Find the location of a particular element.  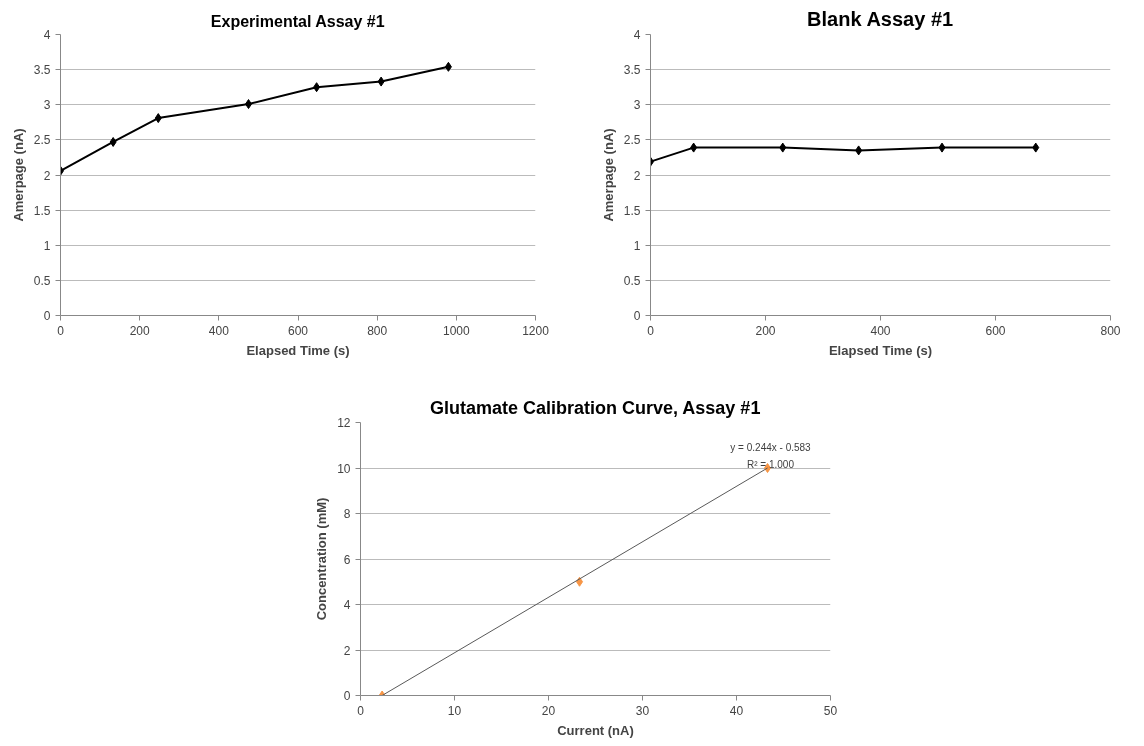

y-axis-title: Concentration (mM) is located at coordinates (322, 559).